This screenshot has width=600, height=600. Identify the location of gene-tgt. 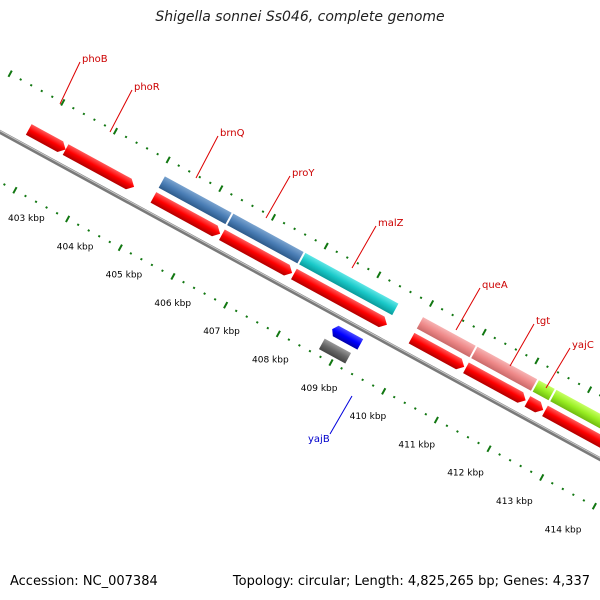
(504, 368).